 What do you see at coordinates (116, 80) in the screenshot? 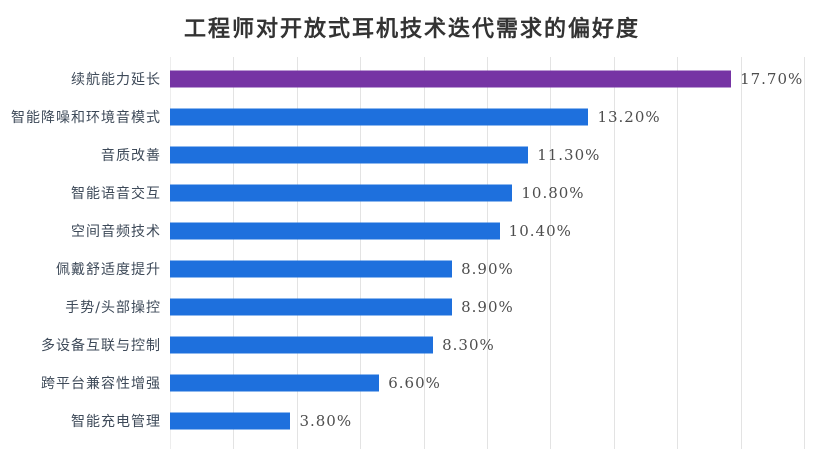
I see `category-label: 续航能力延长` at bounding box center [116, 80].